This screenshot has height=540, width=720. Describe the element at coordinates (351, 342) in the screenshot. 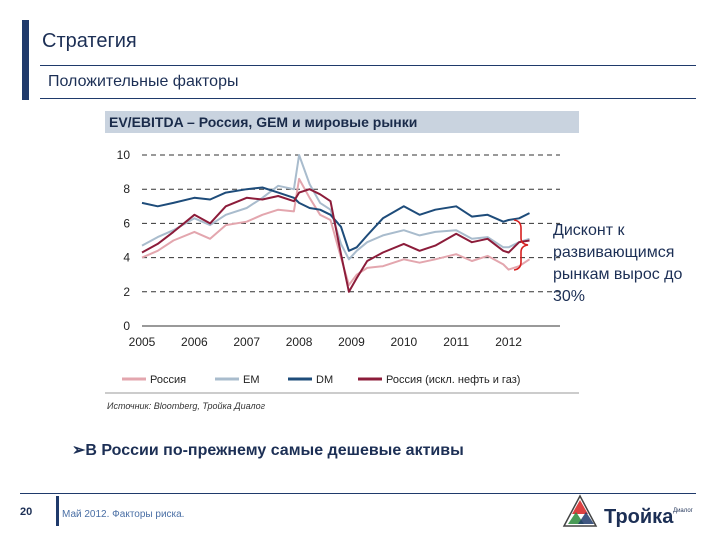

I see `x-tick-label: 2009` at that location.